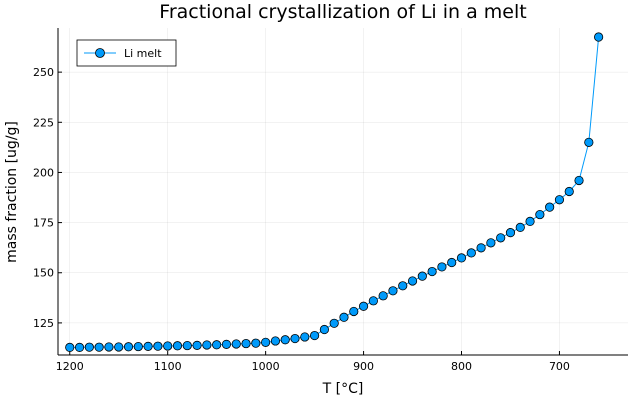 This screenshot has width=640, height=400. What do you see at coordinates (43, 172) in the screenshot?
I see `y-tick-label: 200` at bounding box center [43, 172].